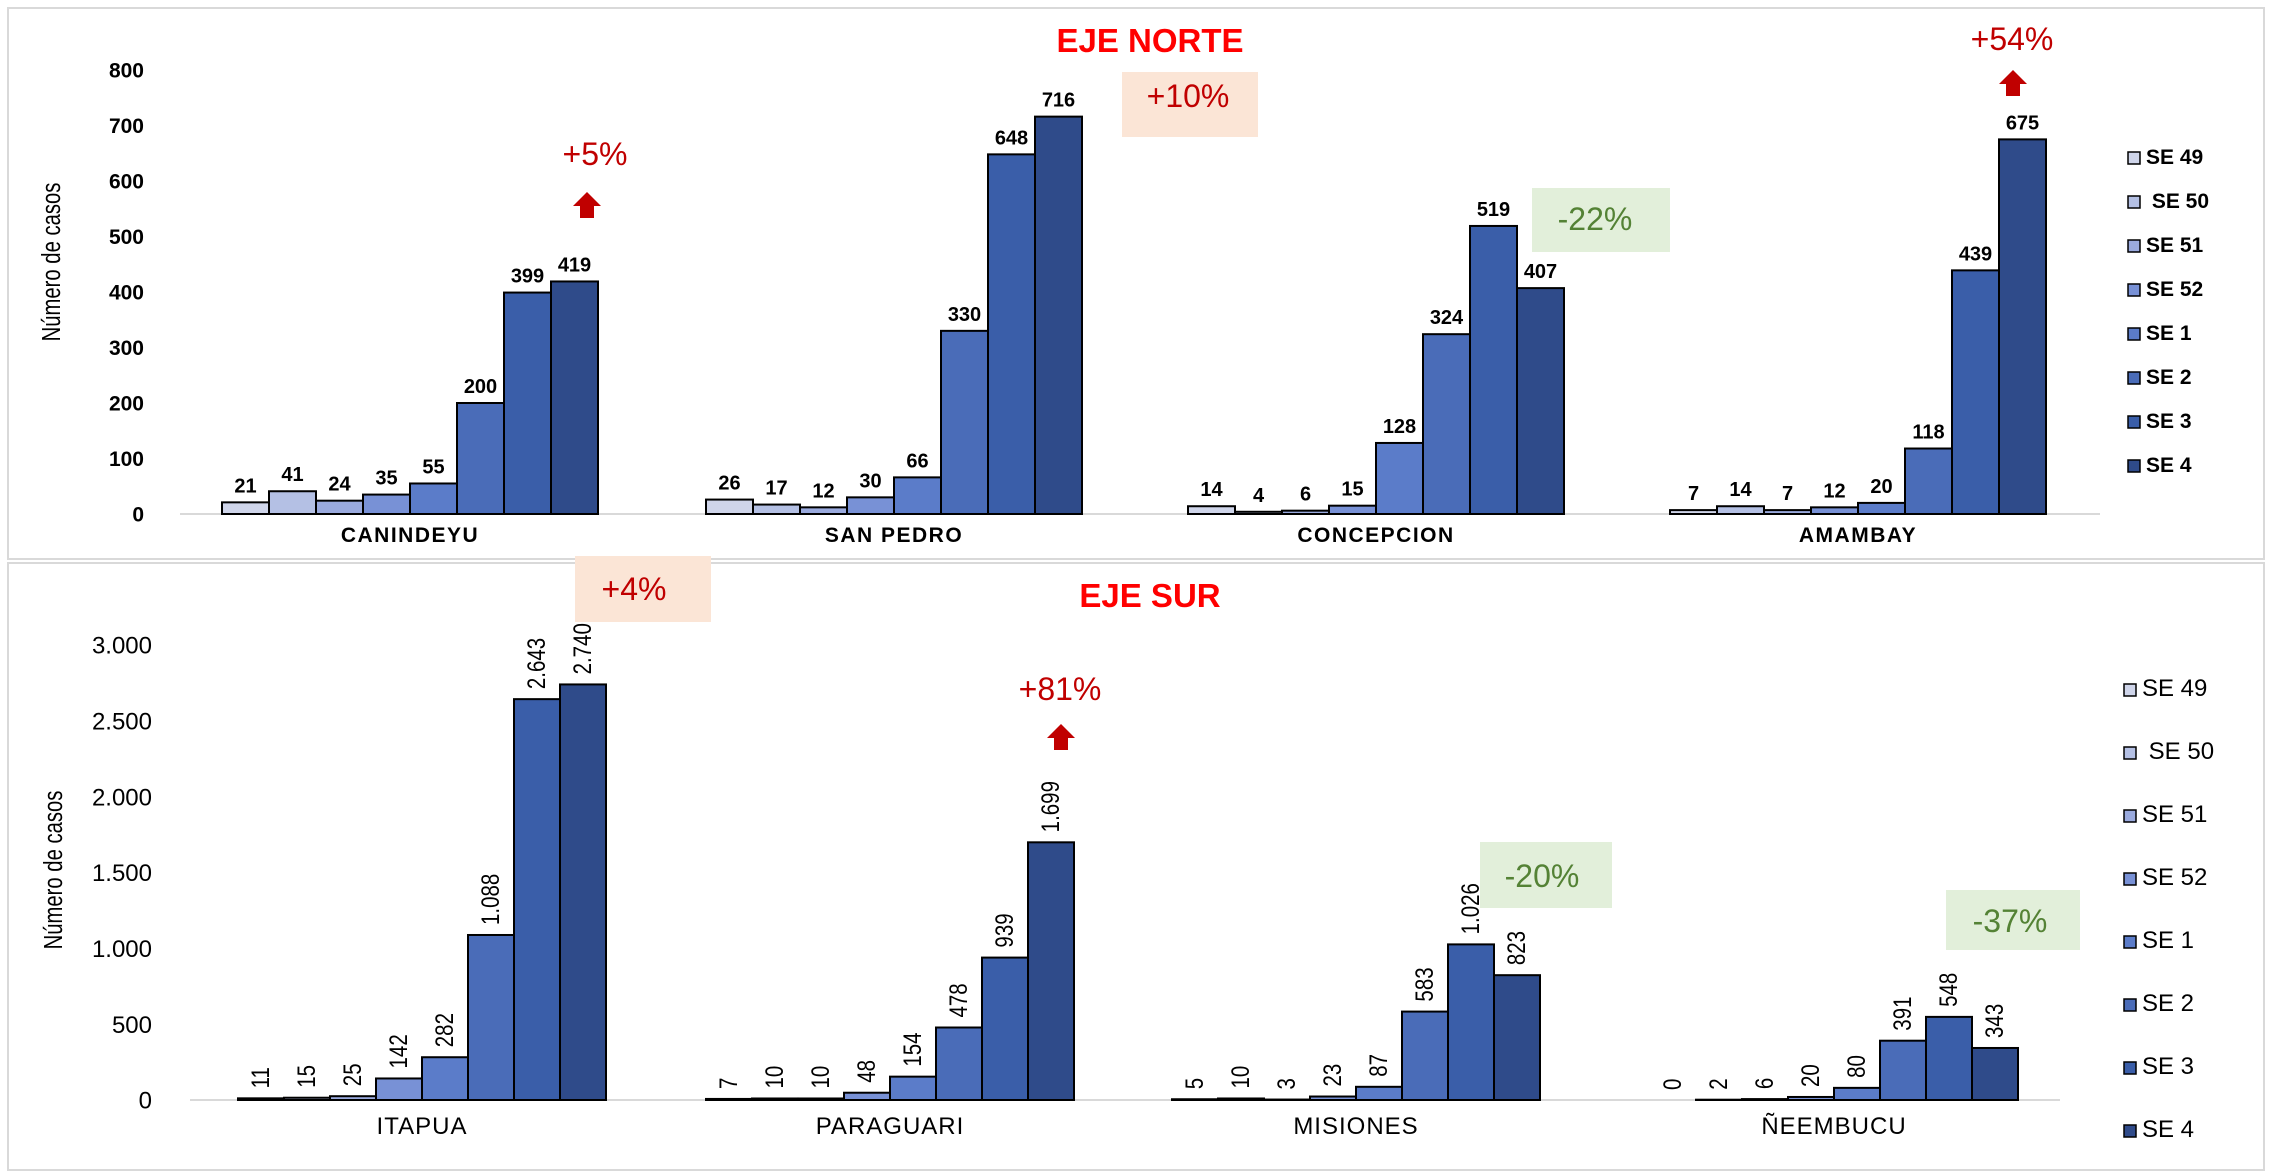 This screenshot has height=1176, width=2272. Describe the element at coordinates (126, 182) in the screenshot. I see `y-tick-label: 600` at that location.